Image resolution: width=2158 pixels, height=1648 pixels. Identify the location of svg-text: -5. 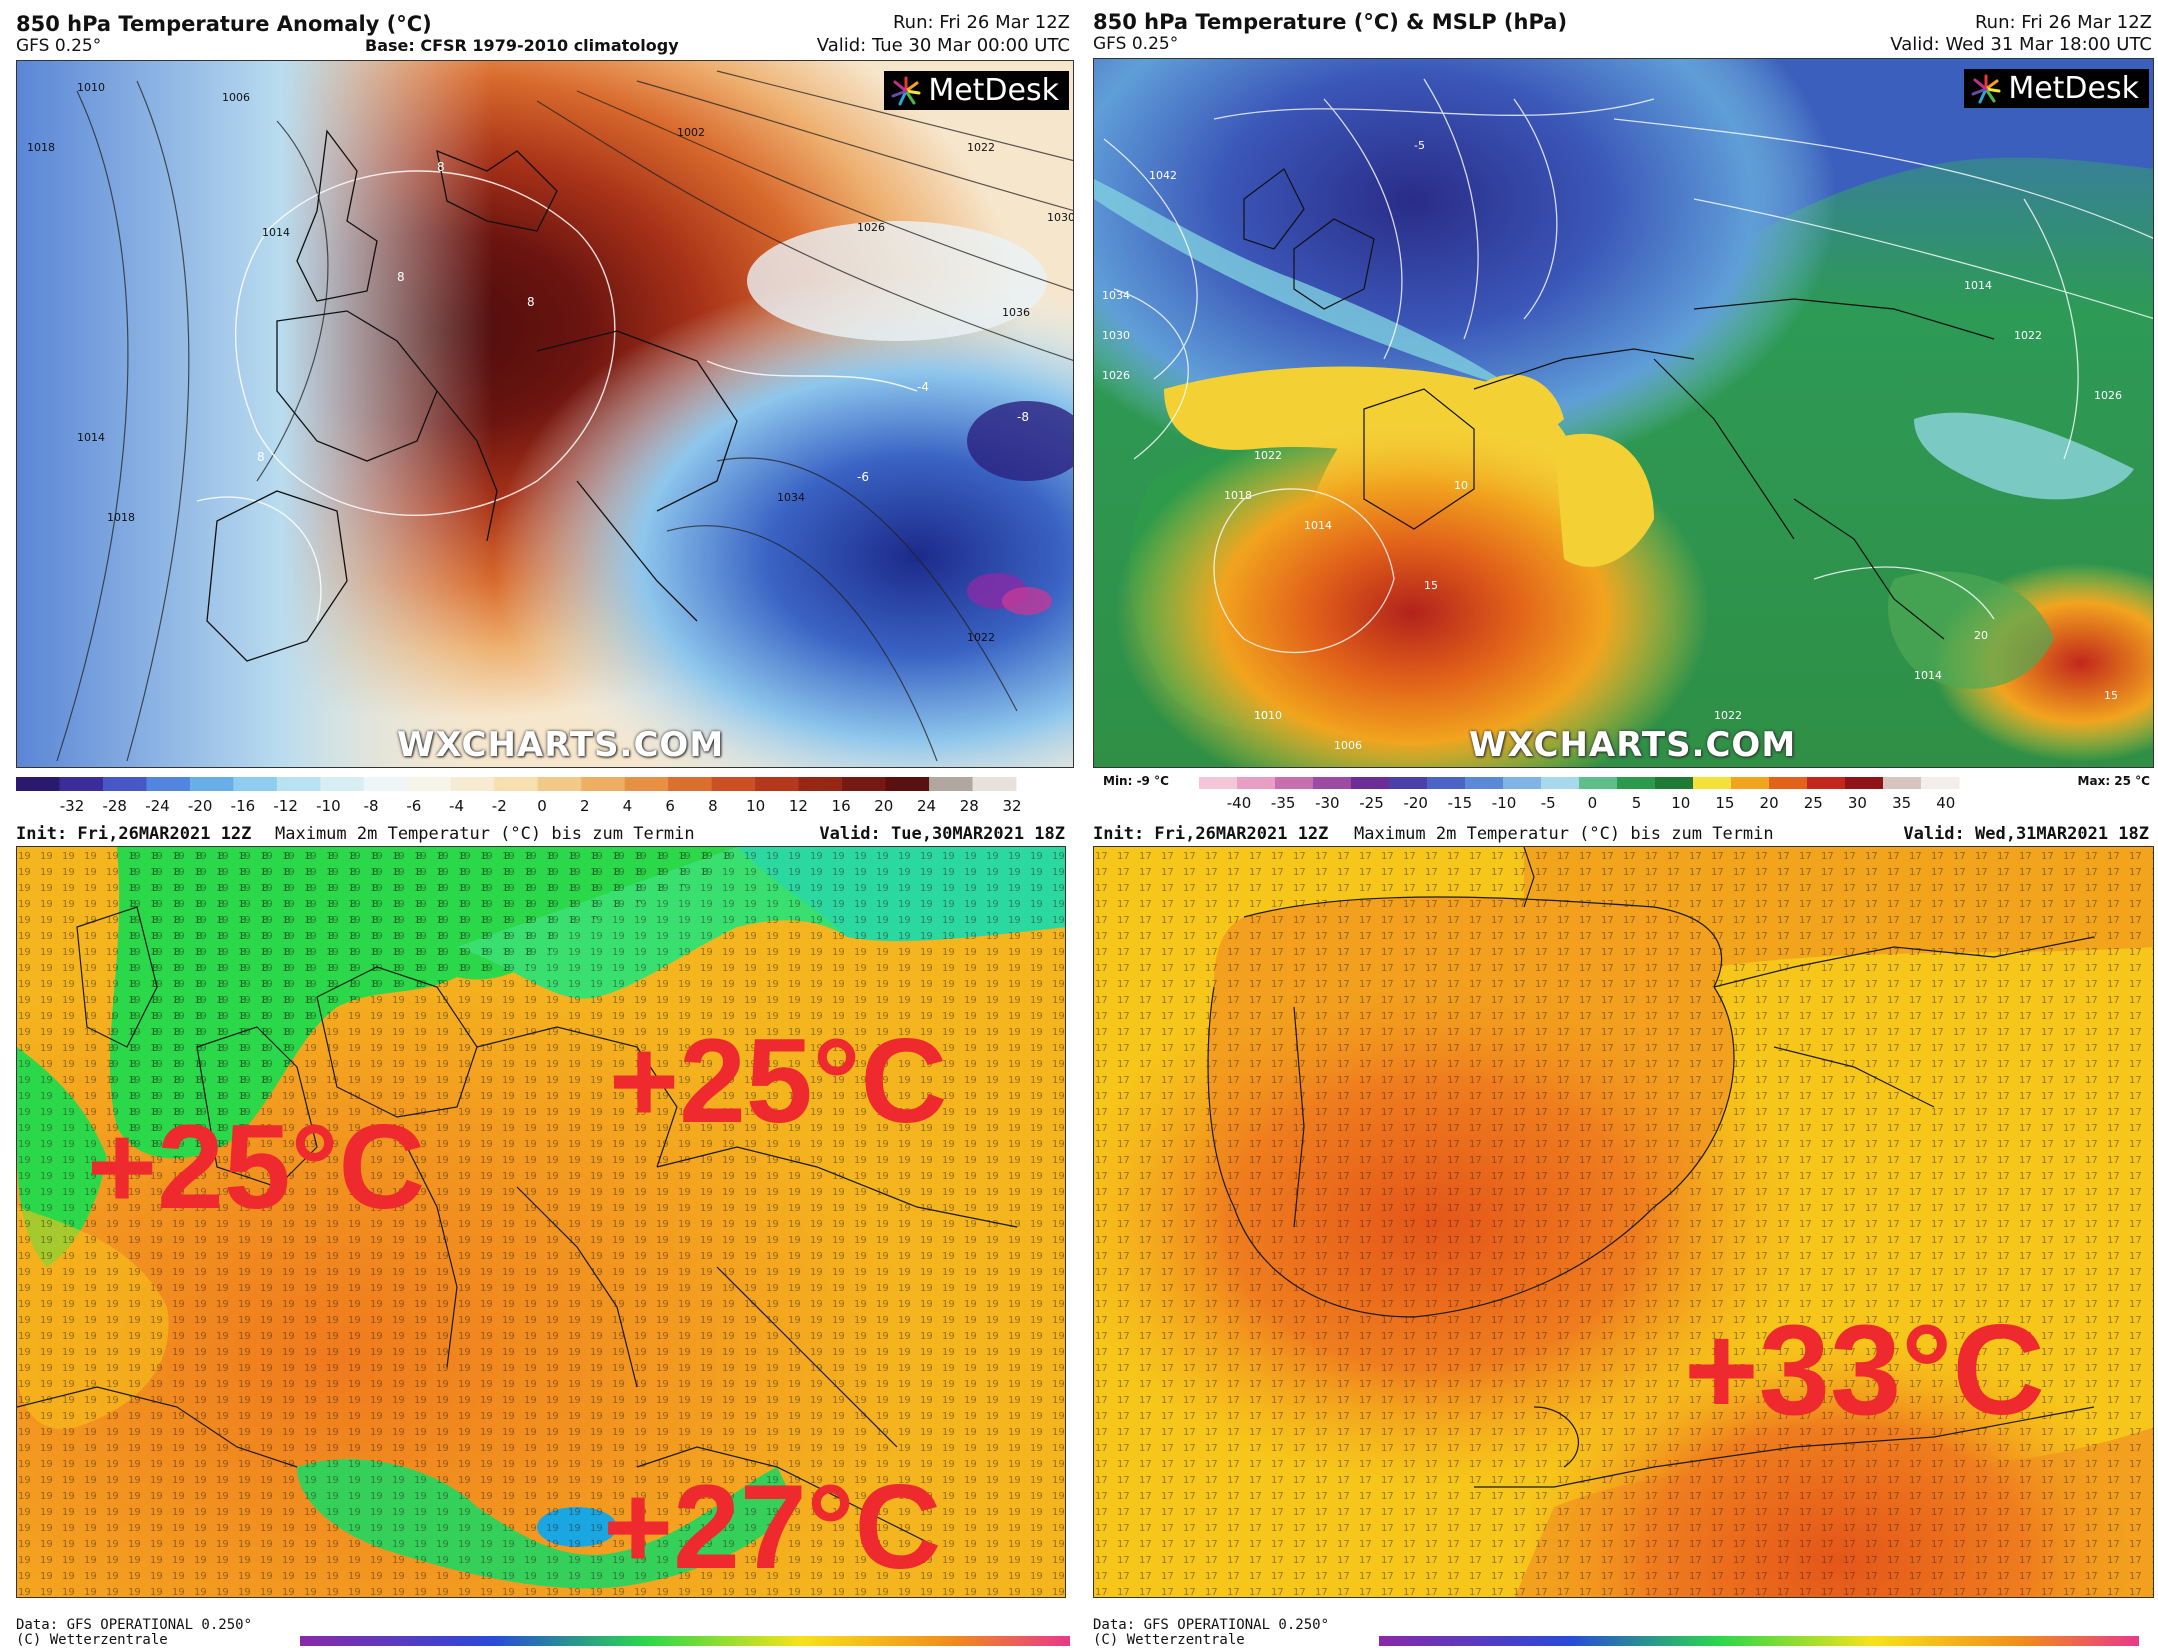
(1419, 145).